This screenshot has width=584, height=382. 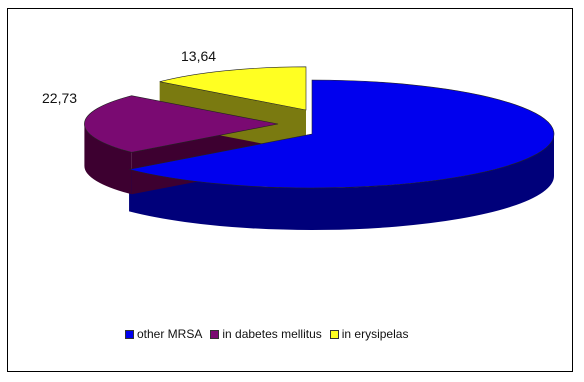 What do you see at coordinates (181, 124) in the screenshot?
I see `pie-slice-diabetes` at bounding box center [181, 124].